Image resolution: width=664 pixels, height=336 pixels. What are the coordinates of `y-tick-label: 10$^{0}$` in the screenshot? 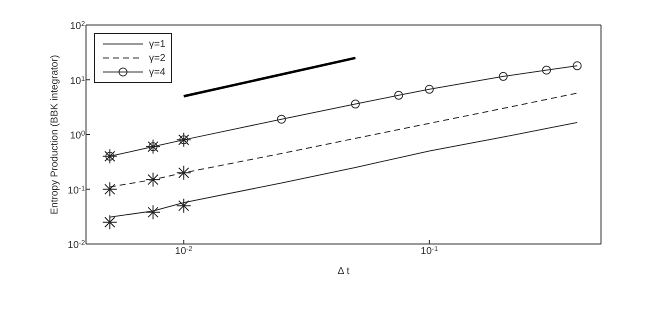 It's located at (78, 136).